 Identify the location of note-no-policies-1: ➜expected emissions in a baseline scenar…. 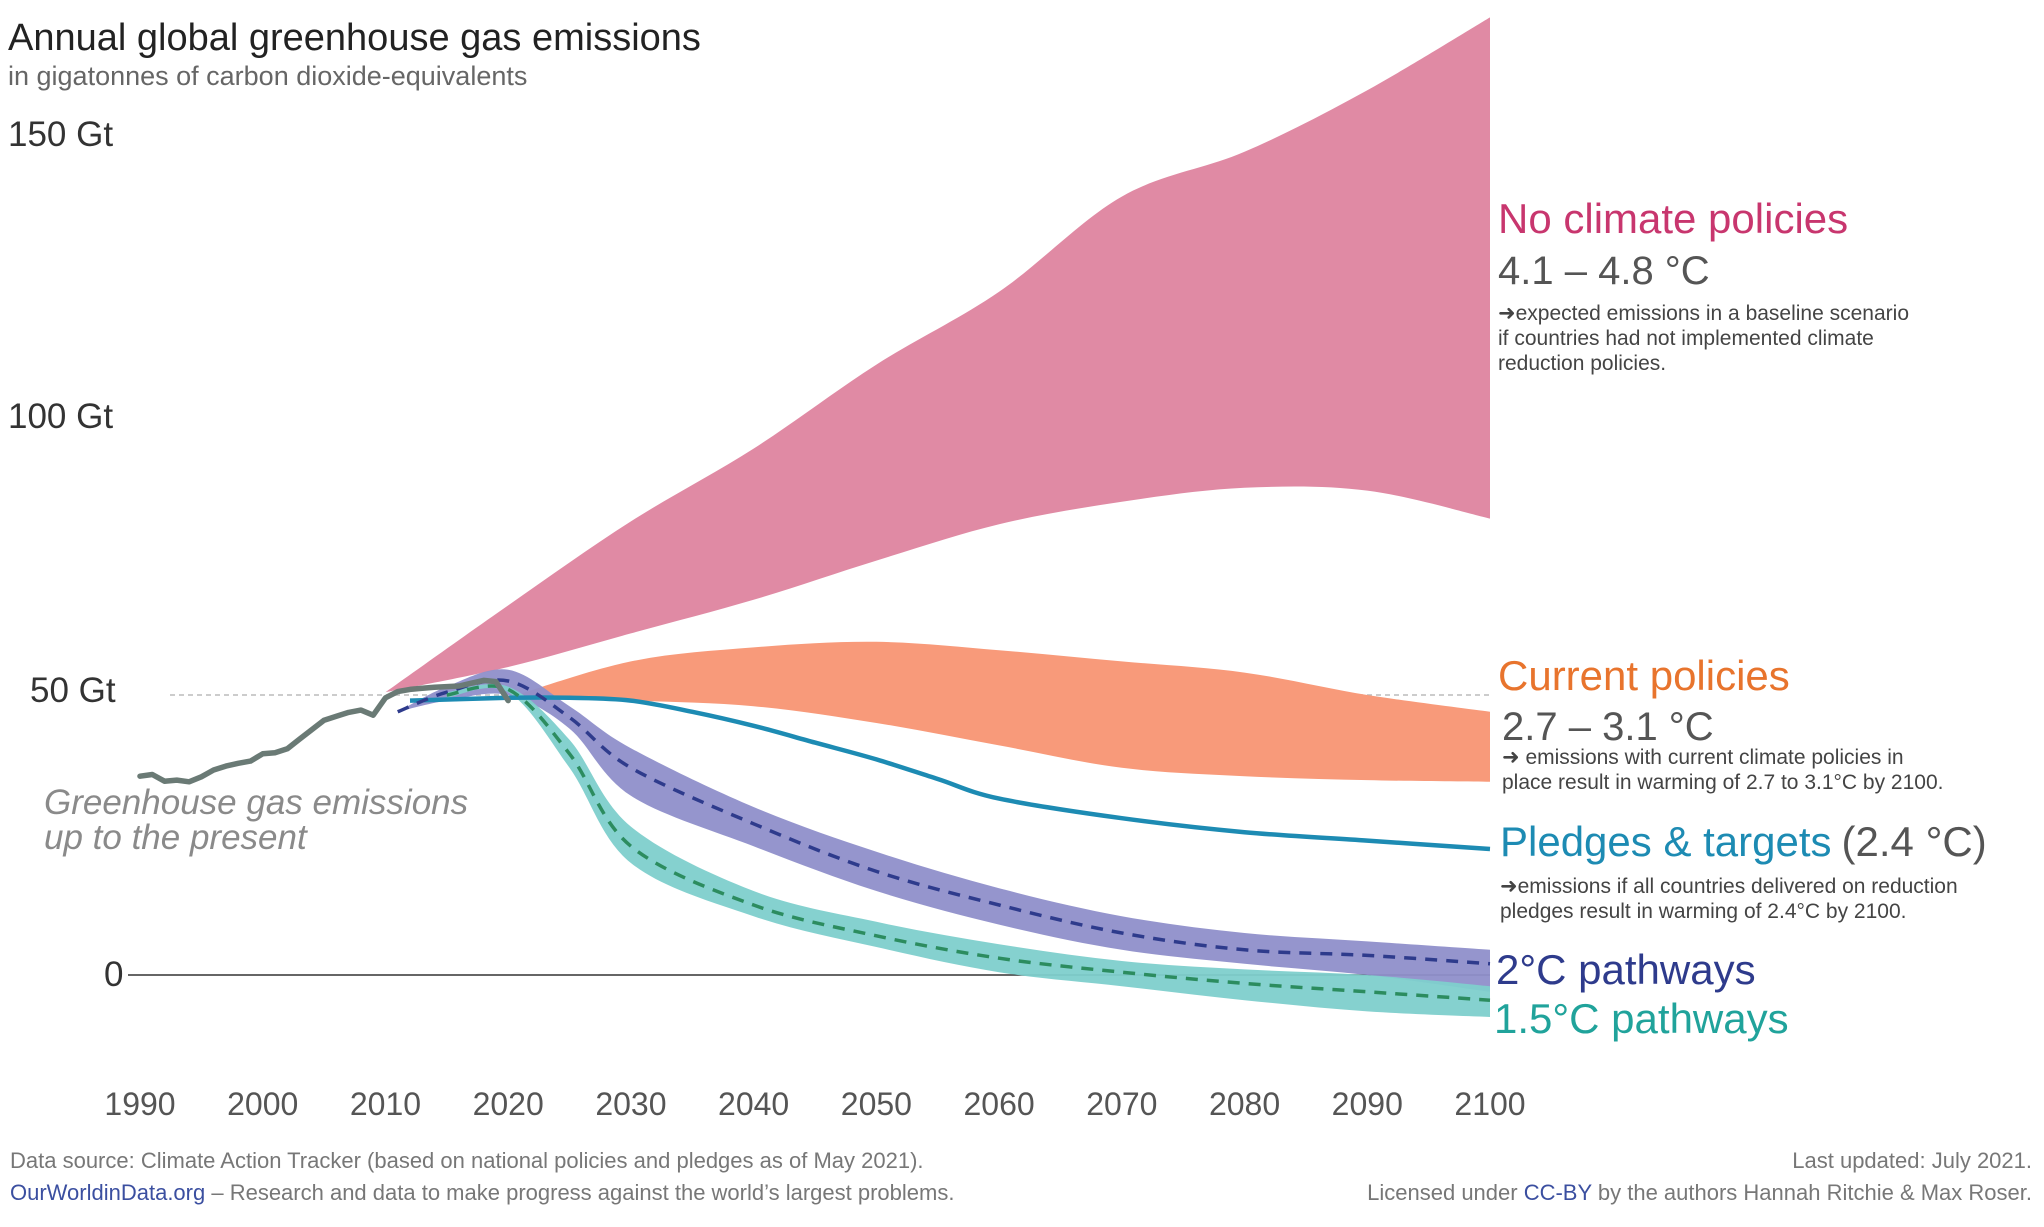
(1703, 313).